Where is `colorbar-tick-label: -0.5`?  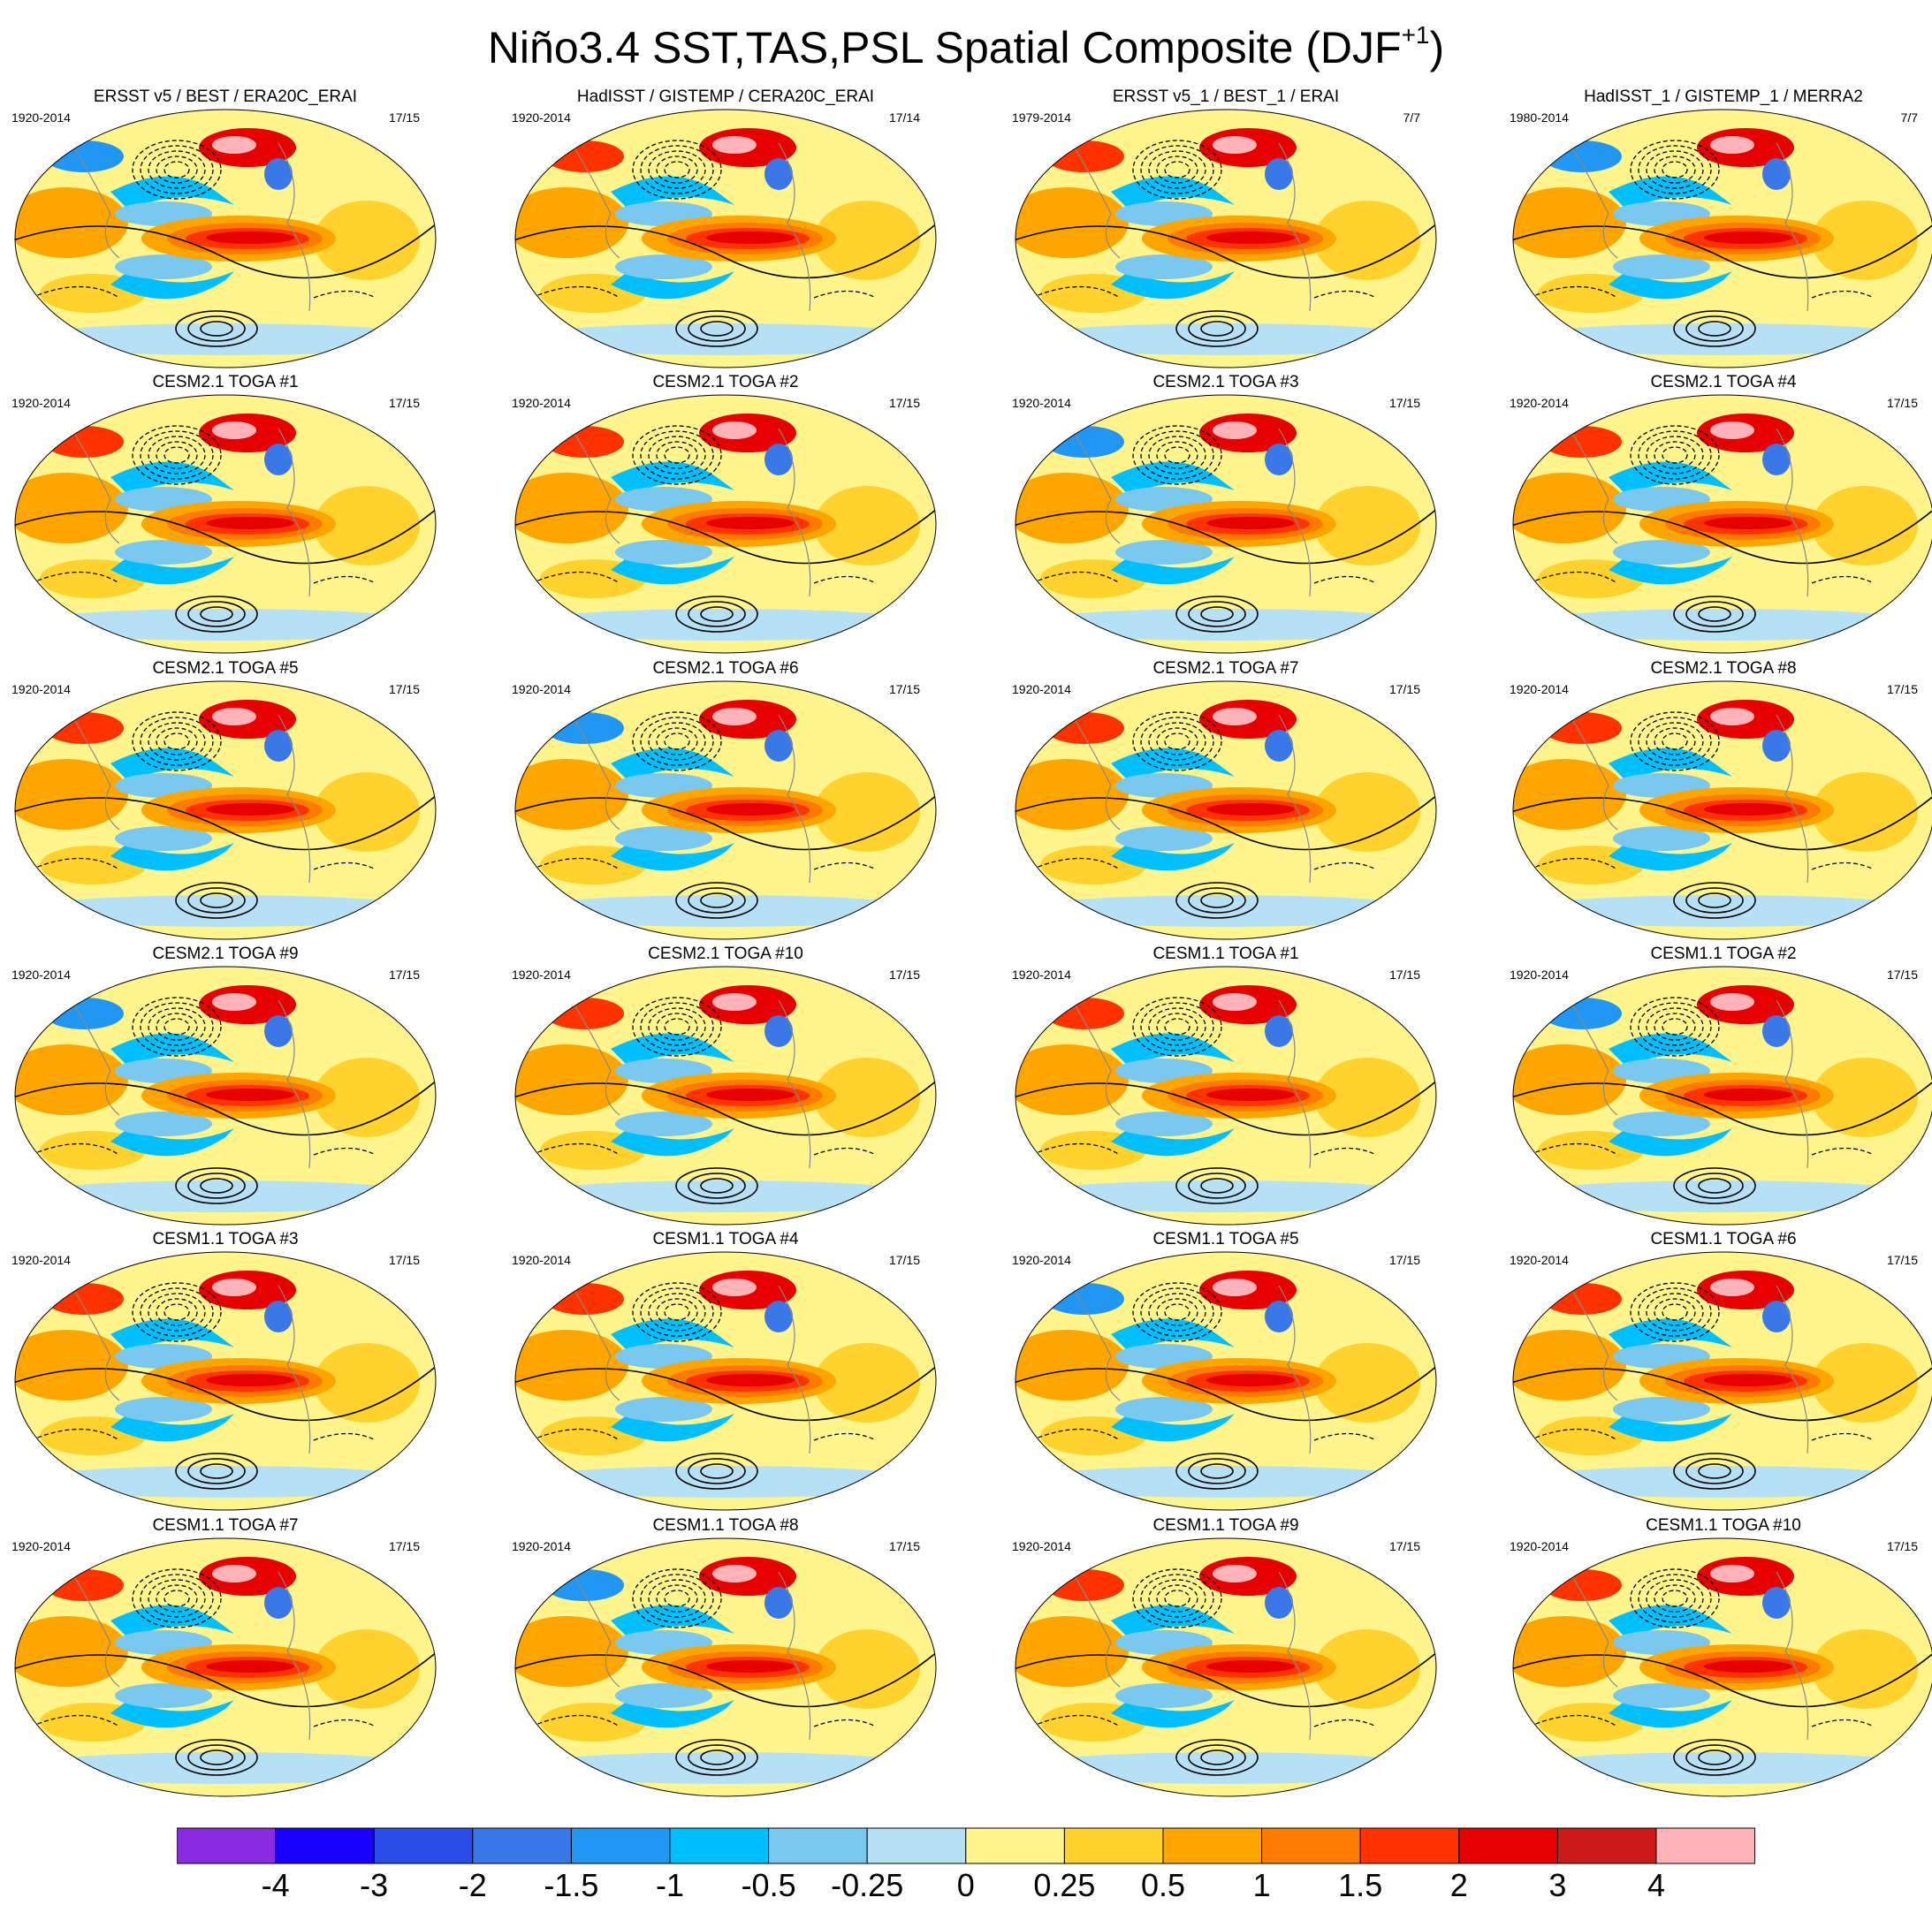 colorbar-tick-label: -0.5 is located at coordinates (768, 1885).